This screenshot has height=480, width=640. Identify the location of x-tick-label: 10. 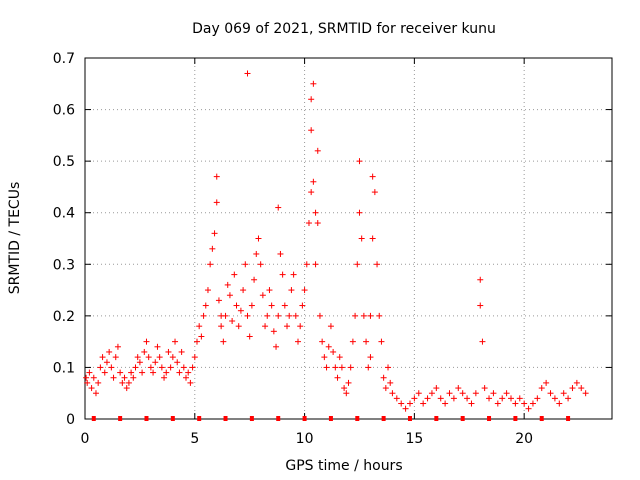
(305, 439).